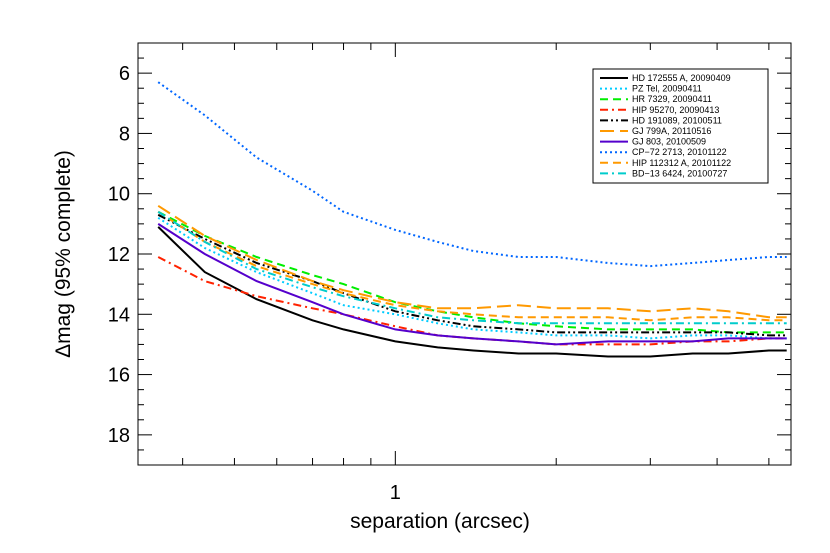 This screenshot has width=830, height=553. What do you see at coordinates (124, 134) in the screenshot?
I see `y-tick-label: 8` at bounding box center [124, 134].